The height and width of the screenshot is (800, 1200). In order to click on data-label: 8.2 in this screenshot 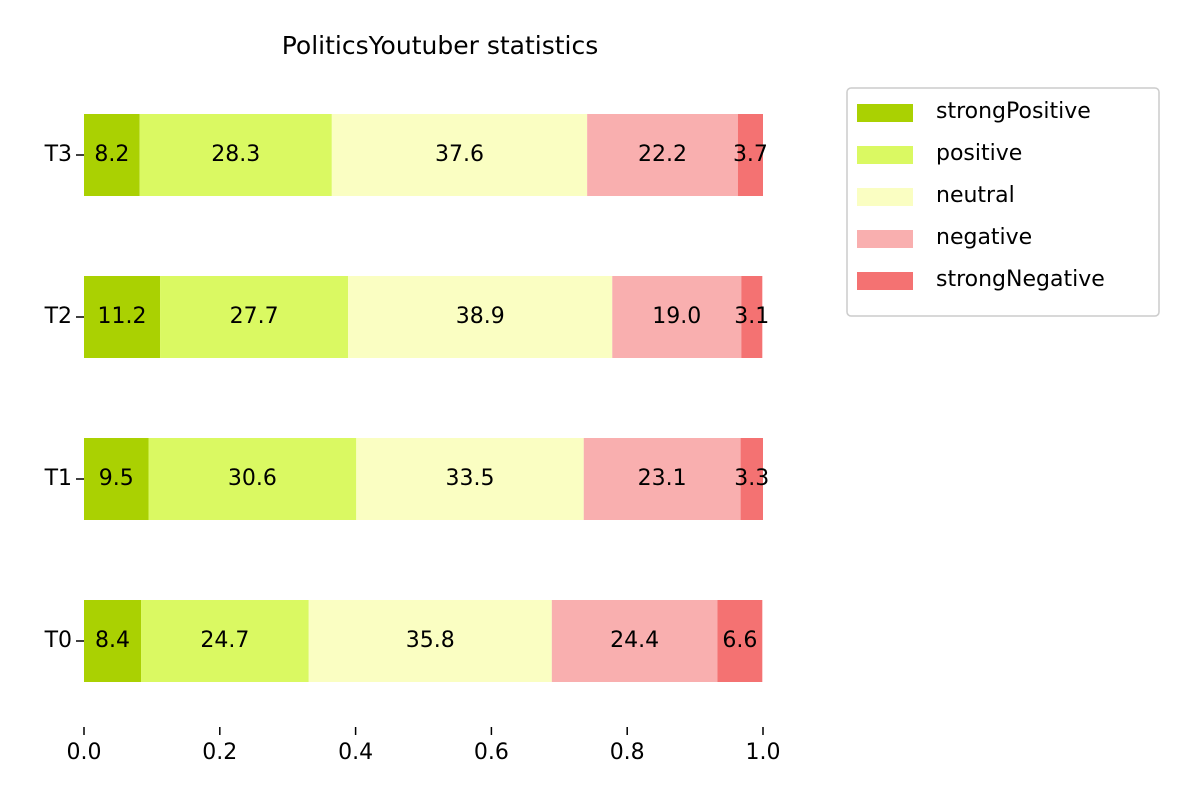, I will do `click(111, 154)`.